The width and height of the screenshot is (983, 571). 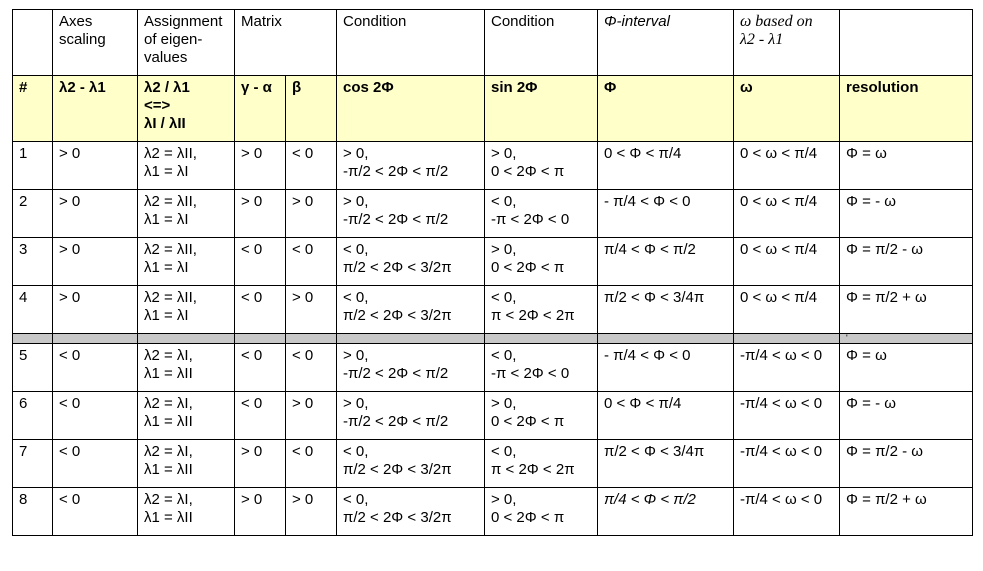 What do you see at coordinates (32, 213) in the screenshot?
I see `cell-num: 2` at bounding box center [32, 213].